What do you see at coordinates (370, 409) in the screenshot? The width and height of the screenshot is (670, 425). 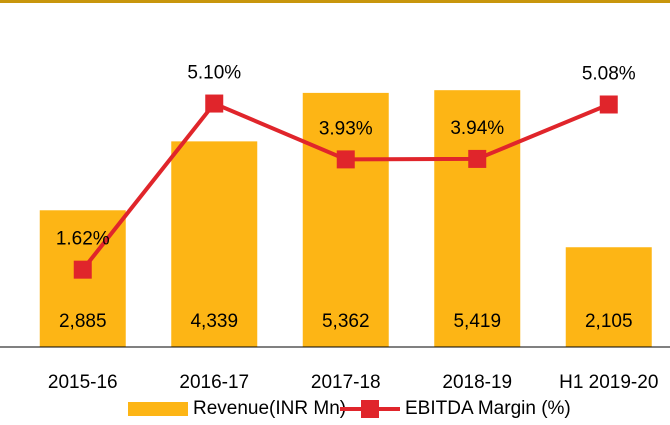 I see `legend-marker` at bounding box center [370, 409].